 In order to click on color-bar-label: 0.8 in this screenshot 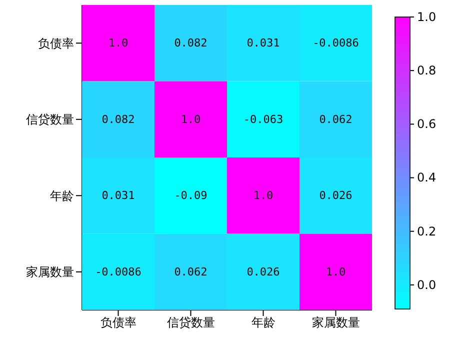, I will do `click(426, 71)`.